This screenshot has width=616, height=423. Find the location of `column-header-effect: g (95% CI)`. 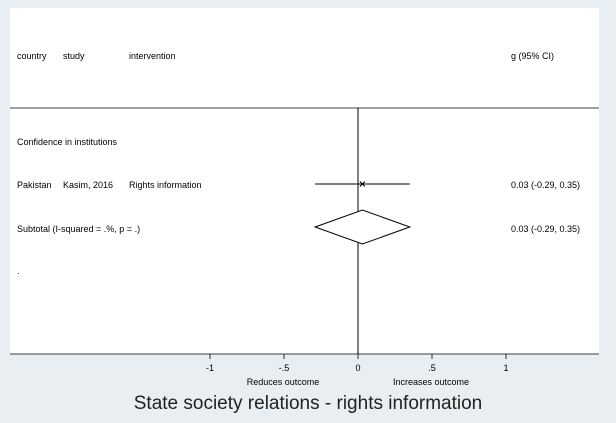

column-header-effect: g (95% CI) is located at coordinates (532, 56).